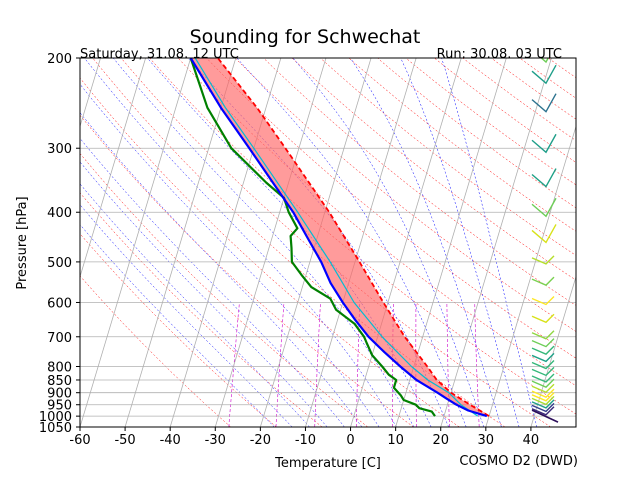 The width and height of the screenshot is (640, 480). I want to click on x-tick-label: -60, so click(79, 440).